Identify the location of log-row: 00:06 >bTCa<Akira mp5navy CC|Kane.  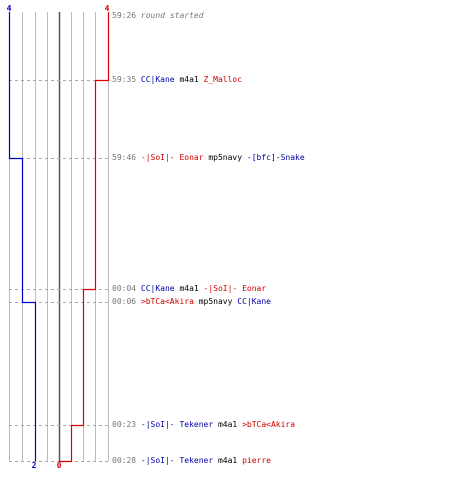
(191, 302).